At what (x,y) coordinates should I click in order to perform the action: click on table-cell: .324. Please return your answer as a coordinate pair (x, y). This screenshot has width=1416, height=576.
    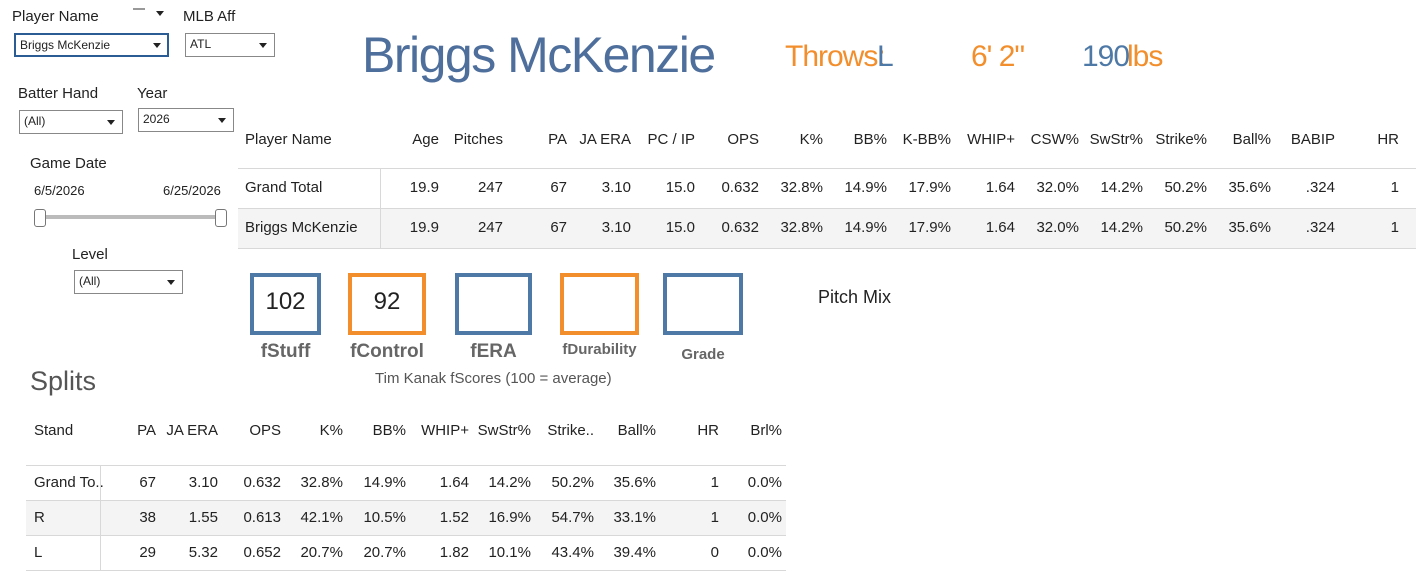
    Looking at the image, I should click on (1320, 187).